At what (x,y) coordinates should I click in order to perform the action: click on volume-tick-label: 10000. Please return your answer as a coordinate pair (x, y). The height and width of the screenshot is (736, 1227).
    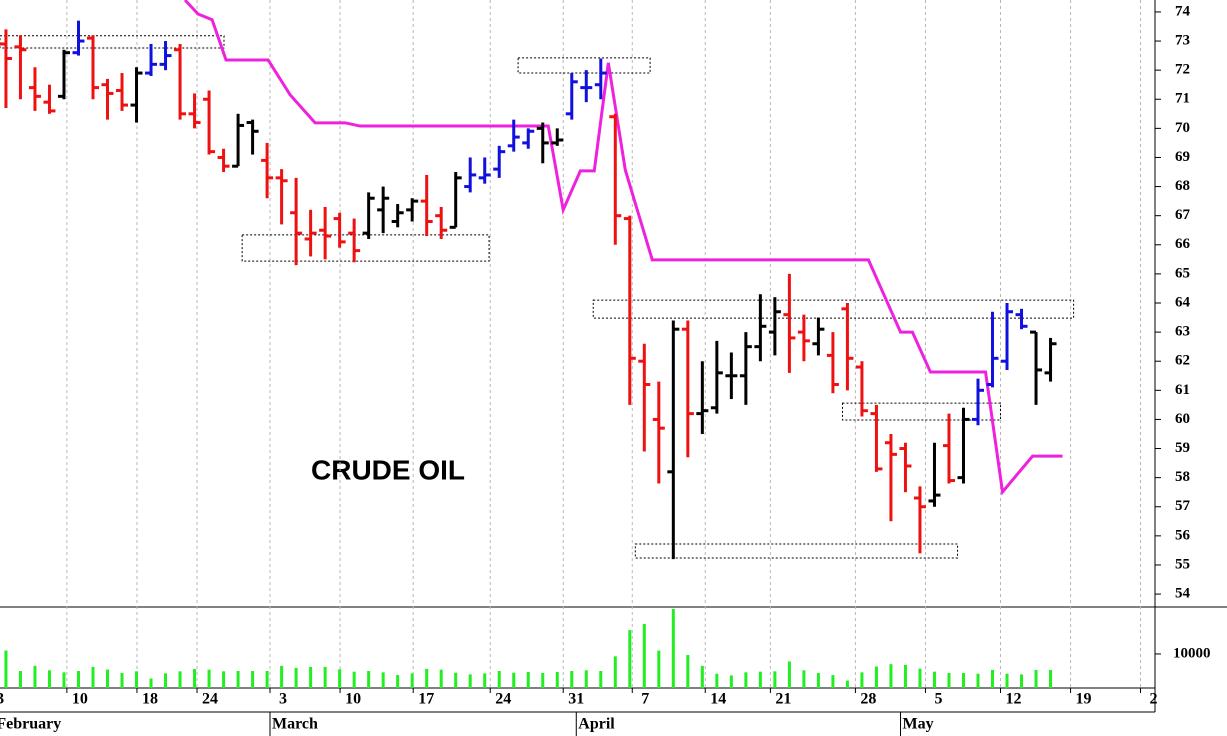
    Looking at the image, I should click on (1192, 653).